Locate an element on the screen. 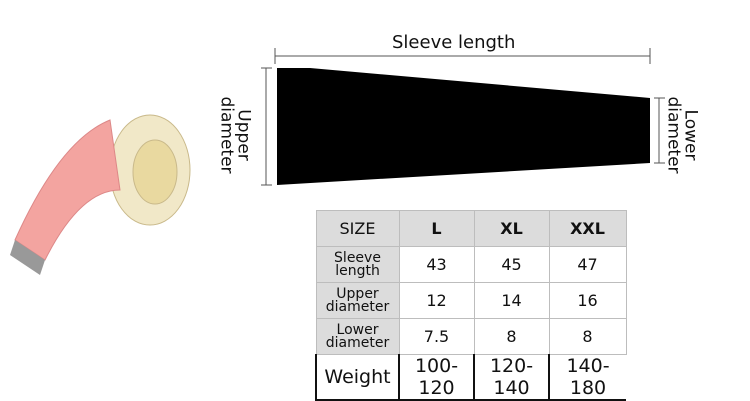  table-cell: 43 is located at coordinates (436, 264).